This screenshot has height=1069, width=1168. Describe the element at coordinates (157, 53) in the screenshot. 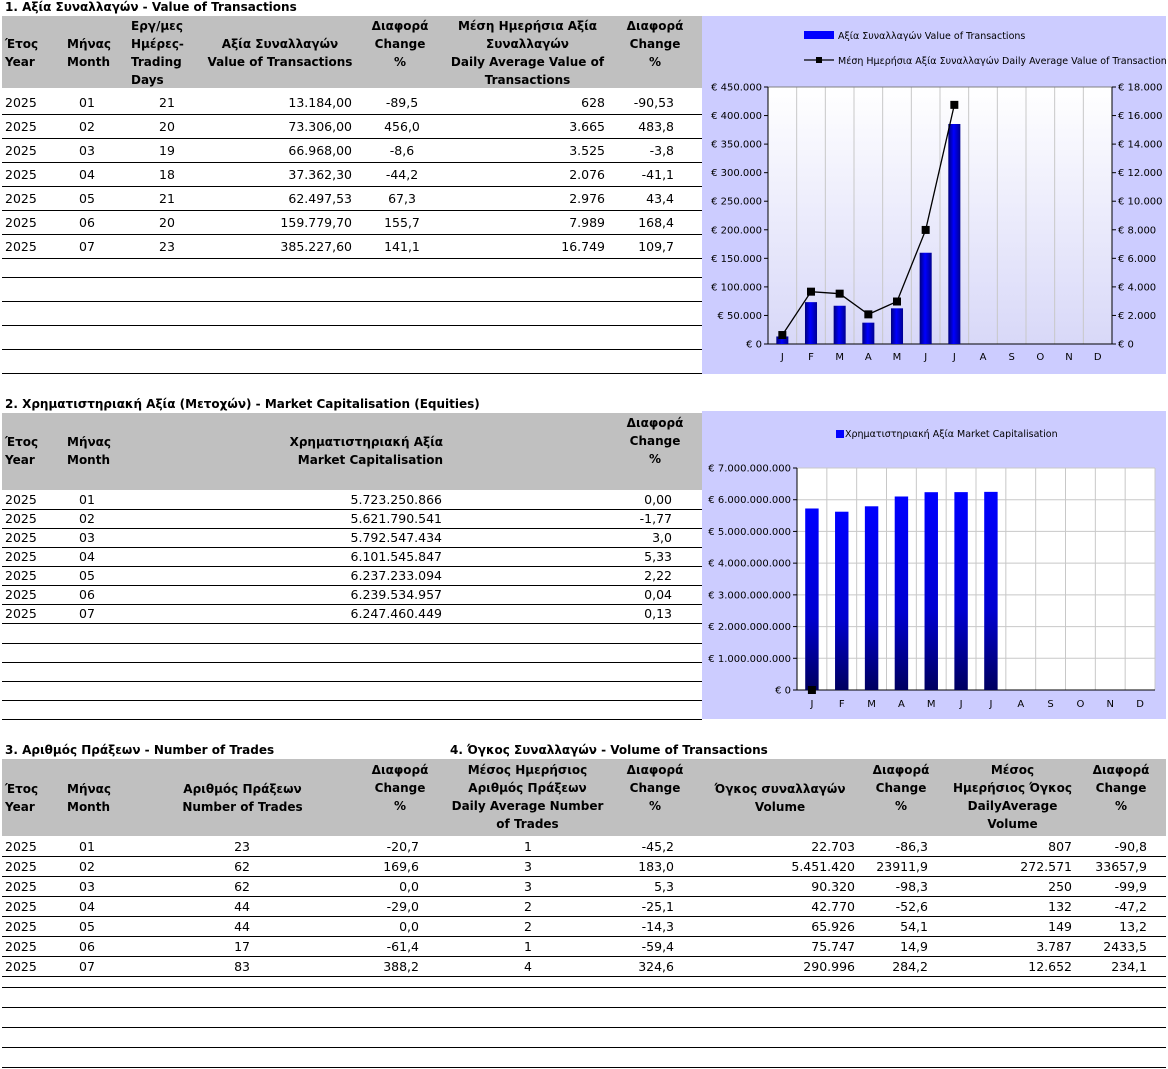

I see `header-trading-days: Εργ/μες Ημέρες- Trading Days` at that location.